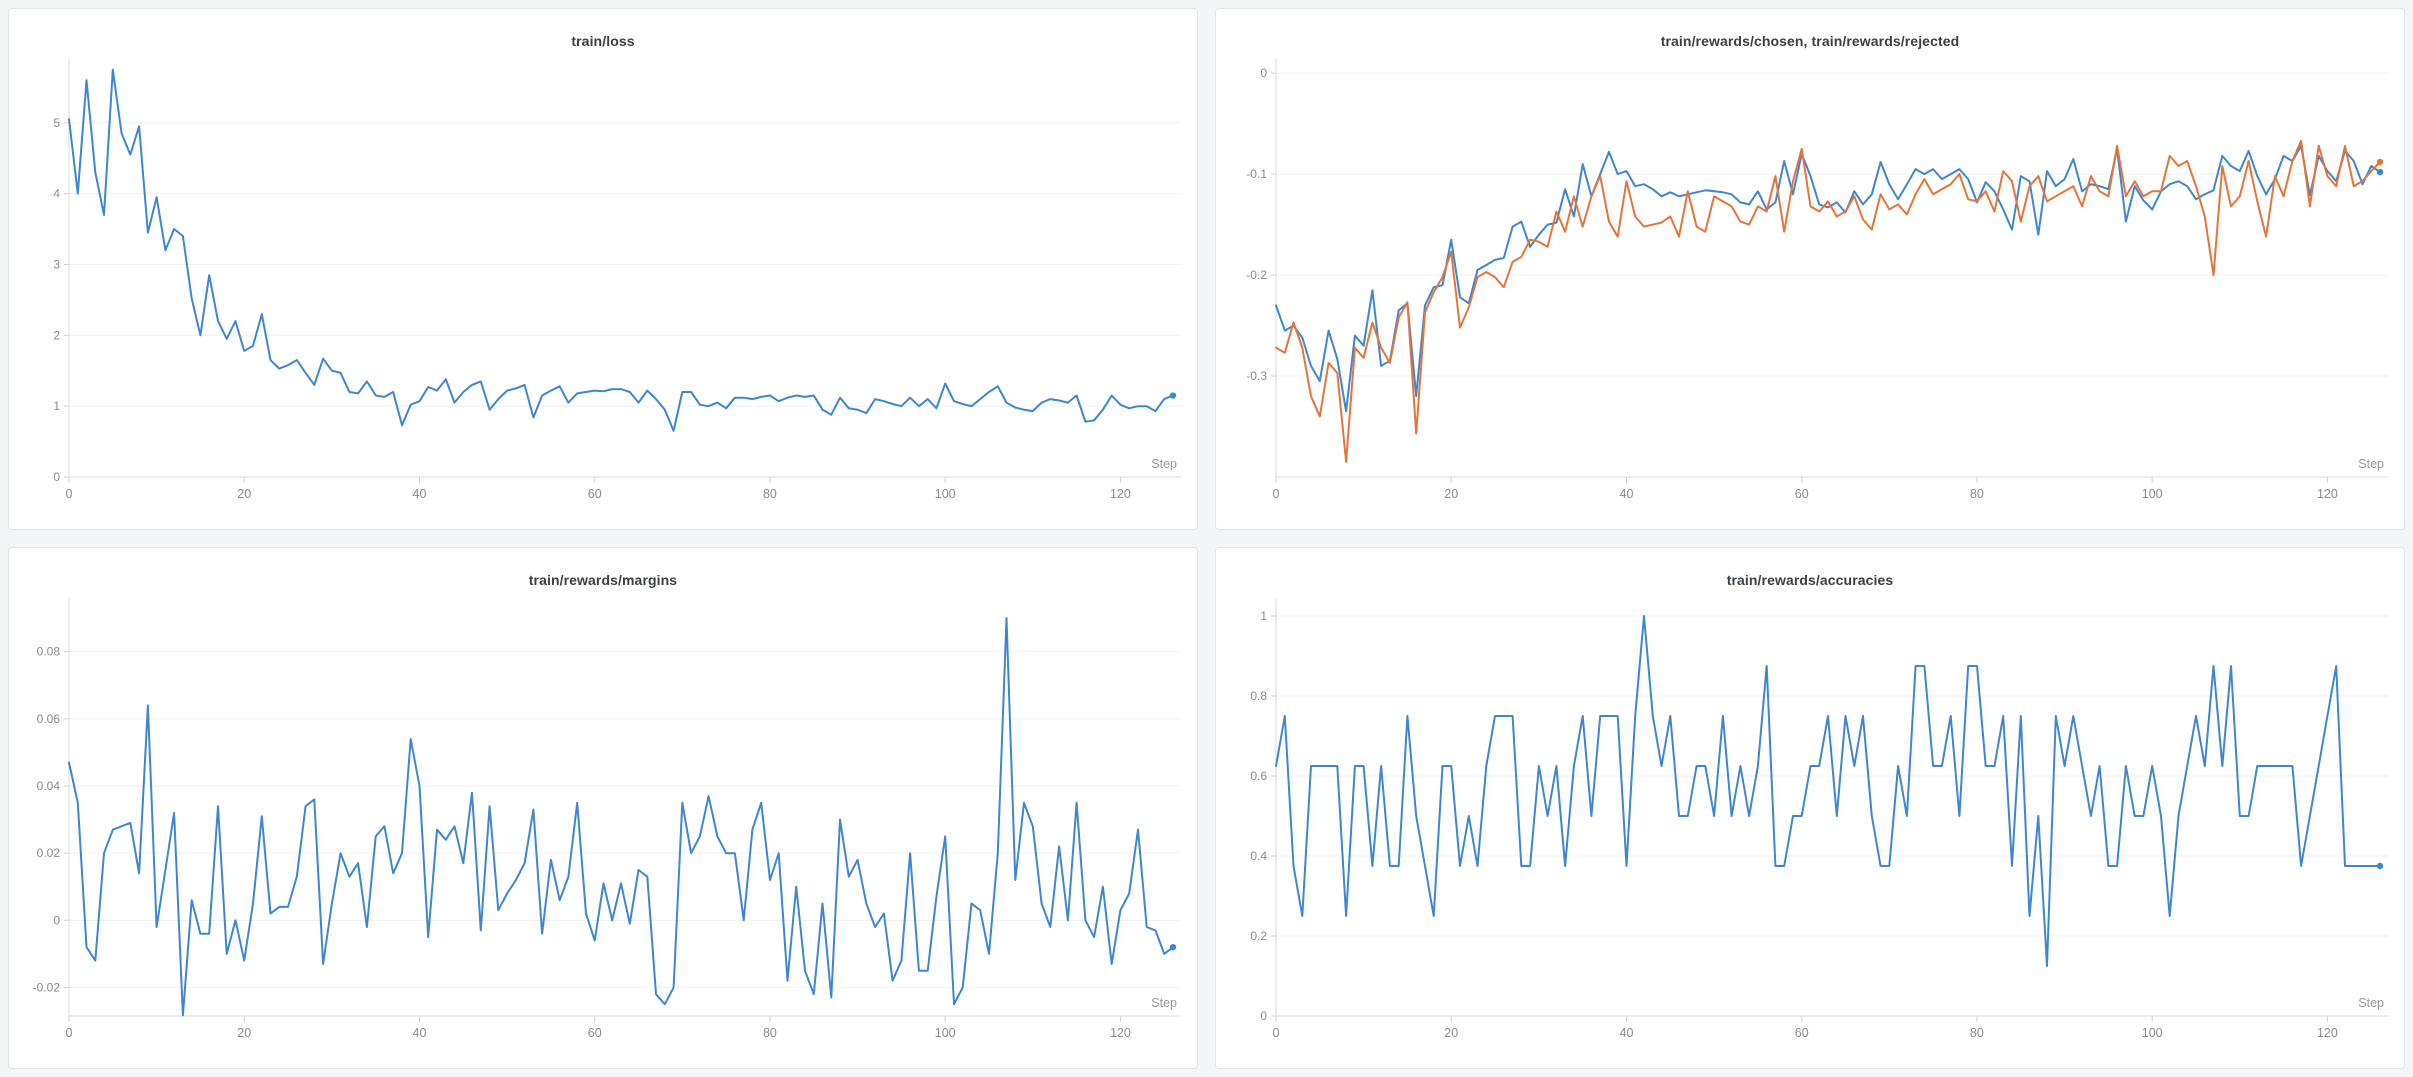  I want to click on svg-text: 0.08, so click(49, 652).